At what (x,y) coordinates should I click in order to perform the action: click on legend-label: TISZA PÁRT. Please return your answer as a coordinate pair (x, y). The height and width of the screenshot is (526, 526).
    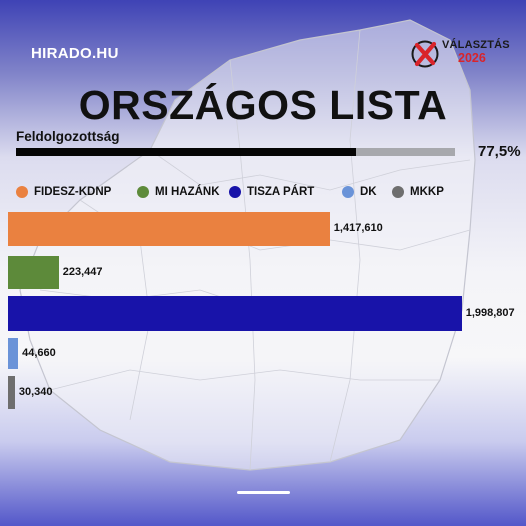
    Looking at the image, I should click on (281, 192).